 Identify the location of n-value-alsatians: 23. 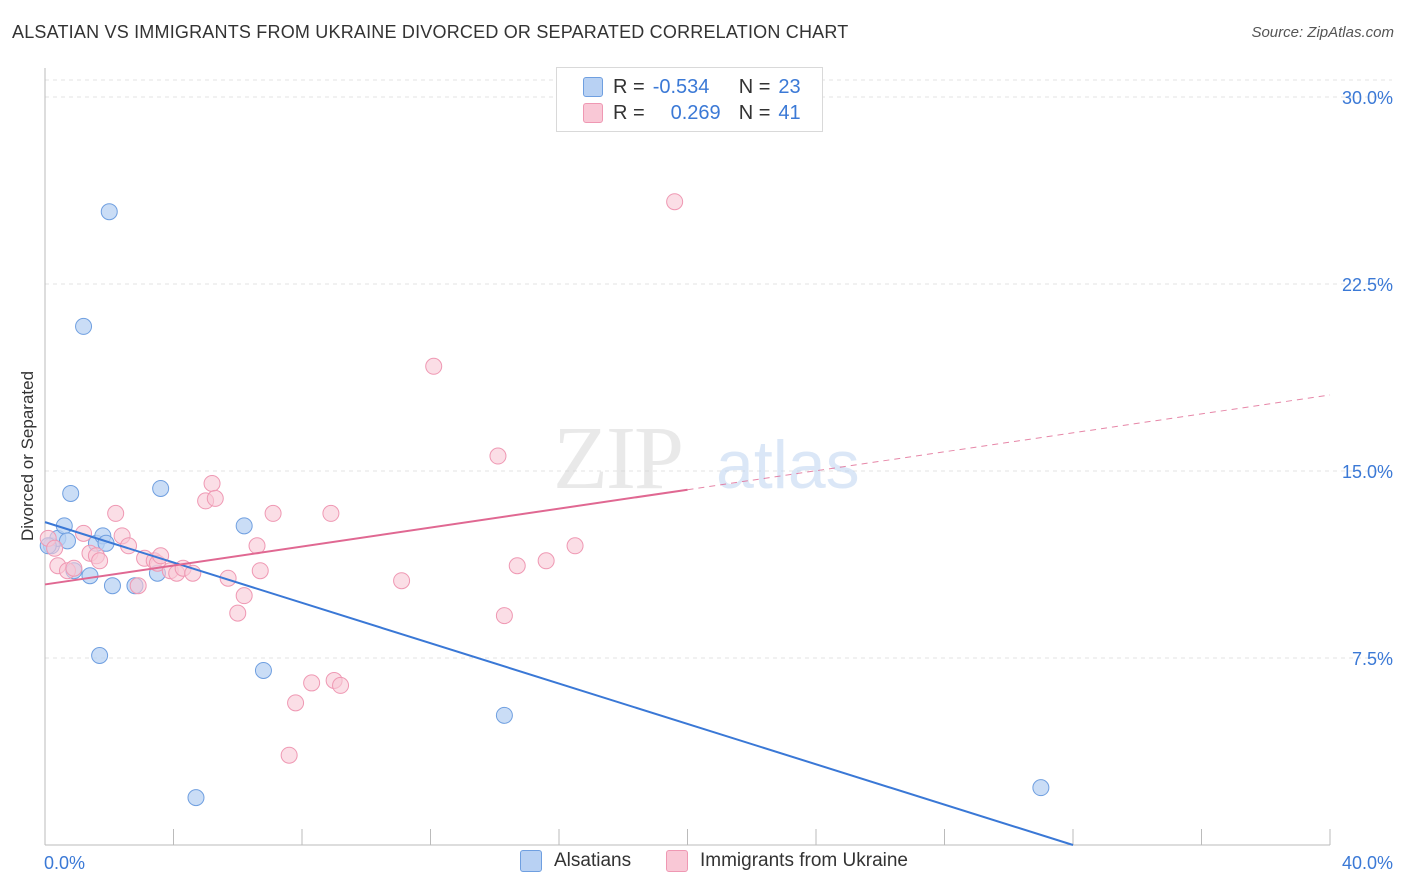
(789, 86).